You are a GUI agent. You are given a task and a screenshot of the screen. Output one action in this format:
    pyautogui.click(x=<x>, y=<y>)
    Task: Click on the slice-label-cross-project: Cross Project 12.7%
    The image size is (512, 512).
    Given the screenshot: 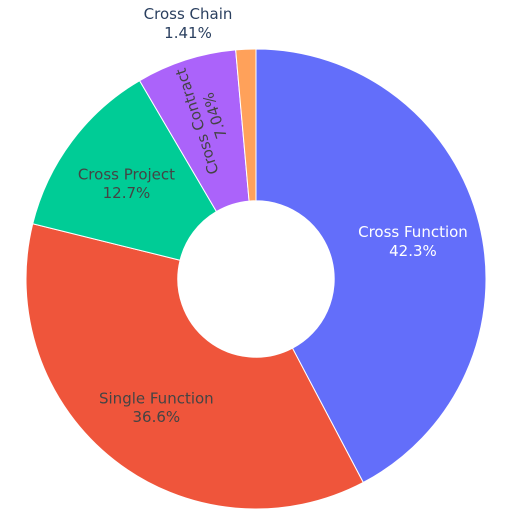 What is the action you would take?
    pyautogui.click(x=126, y=183)
    